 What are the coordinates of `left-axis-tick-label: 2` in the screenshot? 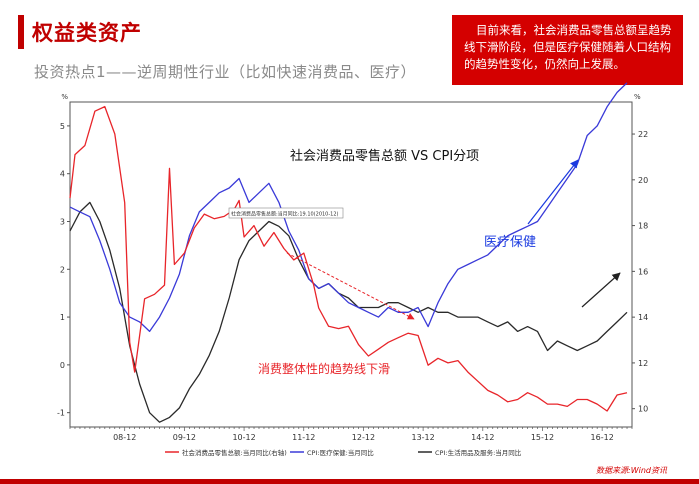 It's located at (62, 269).